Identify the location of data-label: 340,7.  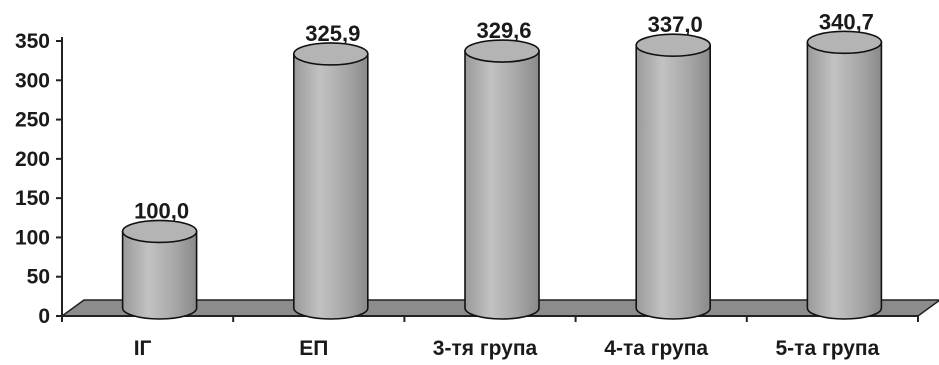
(846, 21).